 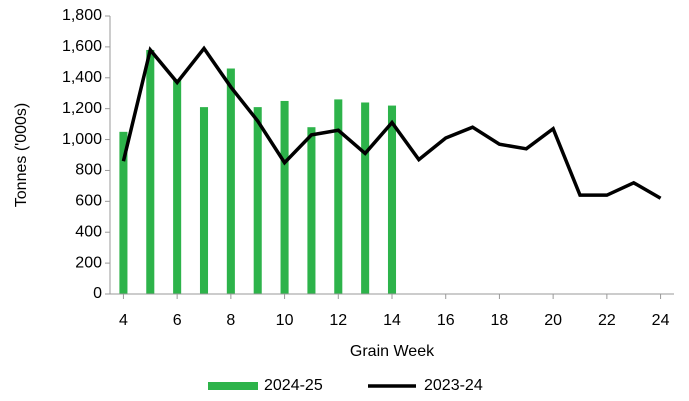 I want to click on y-tick-label: 1,200, so click(x=82, y=108).